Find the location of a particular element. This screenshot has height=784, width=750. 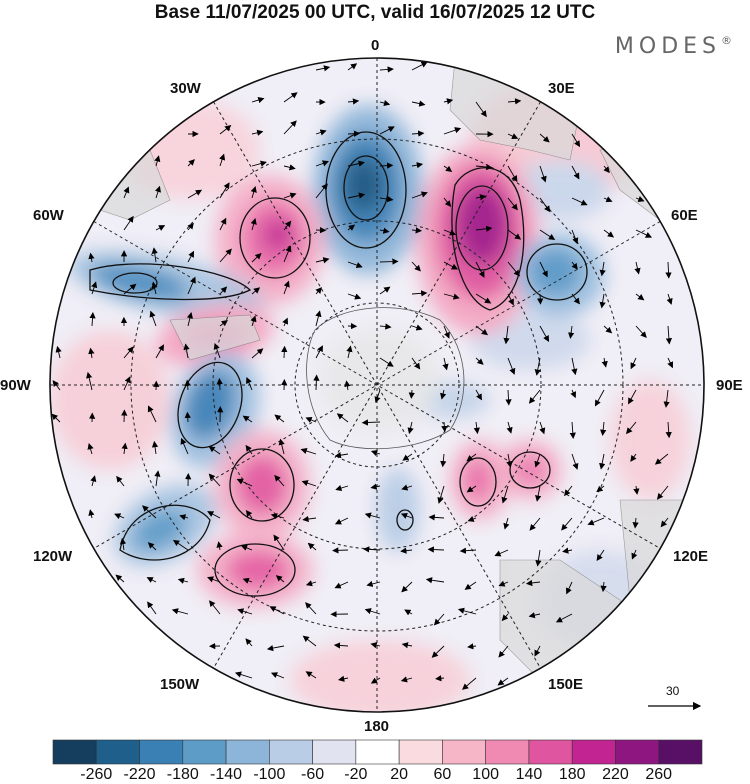

lon-label-30w: 30W is located at coordinates (185, 88).